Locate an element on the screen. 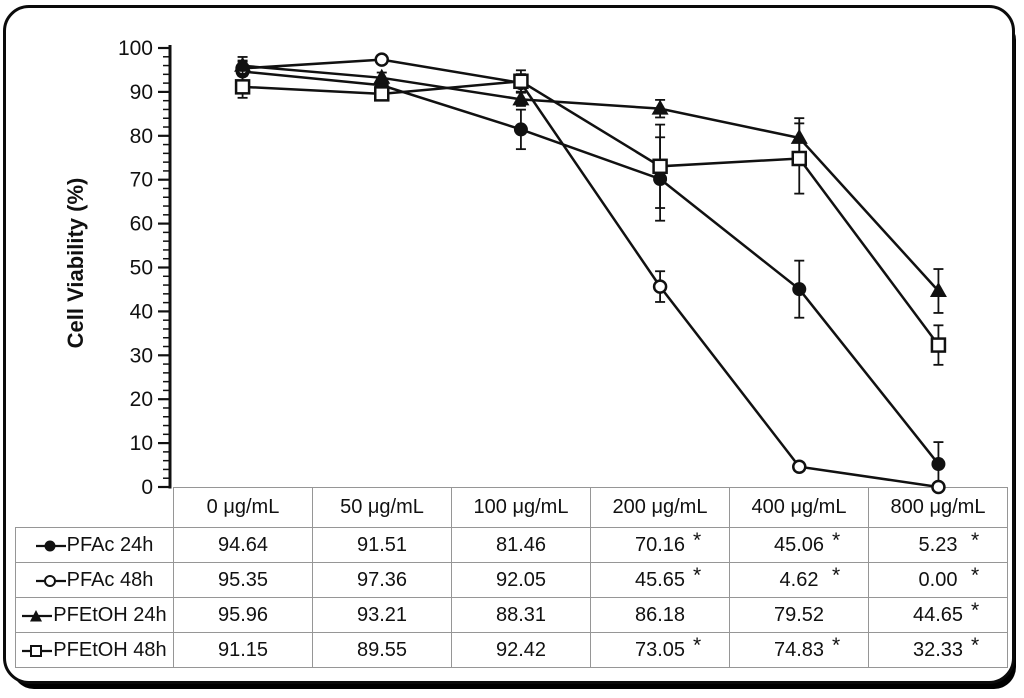  legend-cell: PFAc 48h is located at coordinates (94, 580).